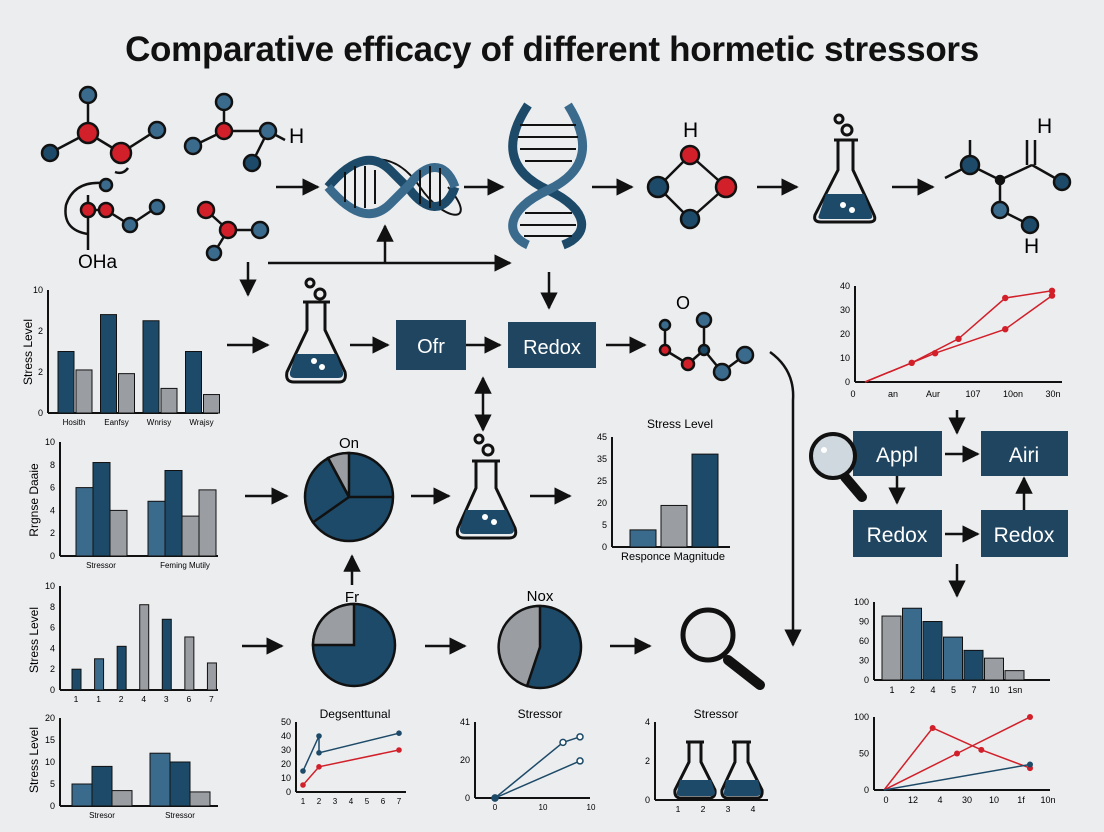 This screenshot has width=1104, height=832. I want to click on c8-x-tick-label: 10, so click(994, 800).